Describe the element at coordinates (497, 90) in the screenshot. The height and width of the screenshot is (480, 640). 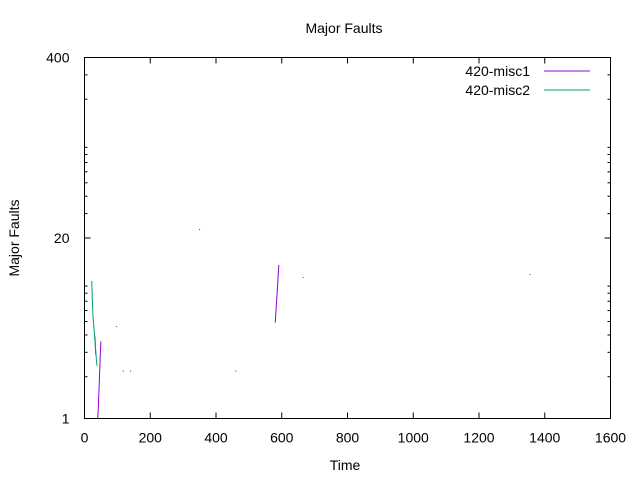
I see `legend-label-2: 420-misc2` at that location.